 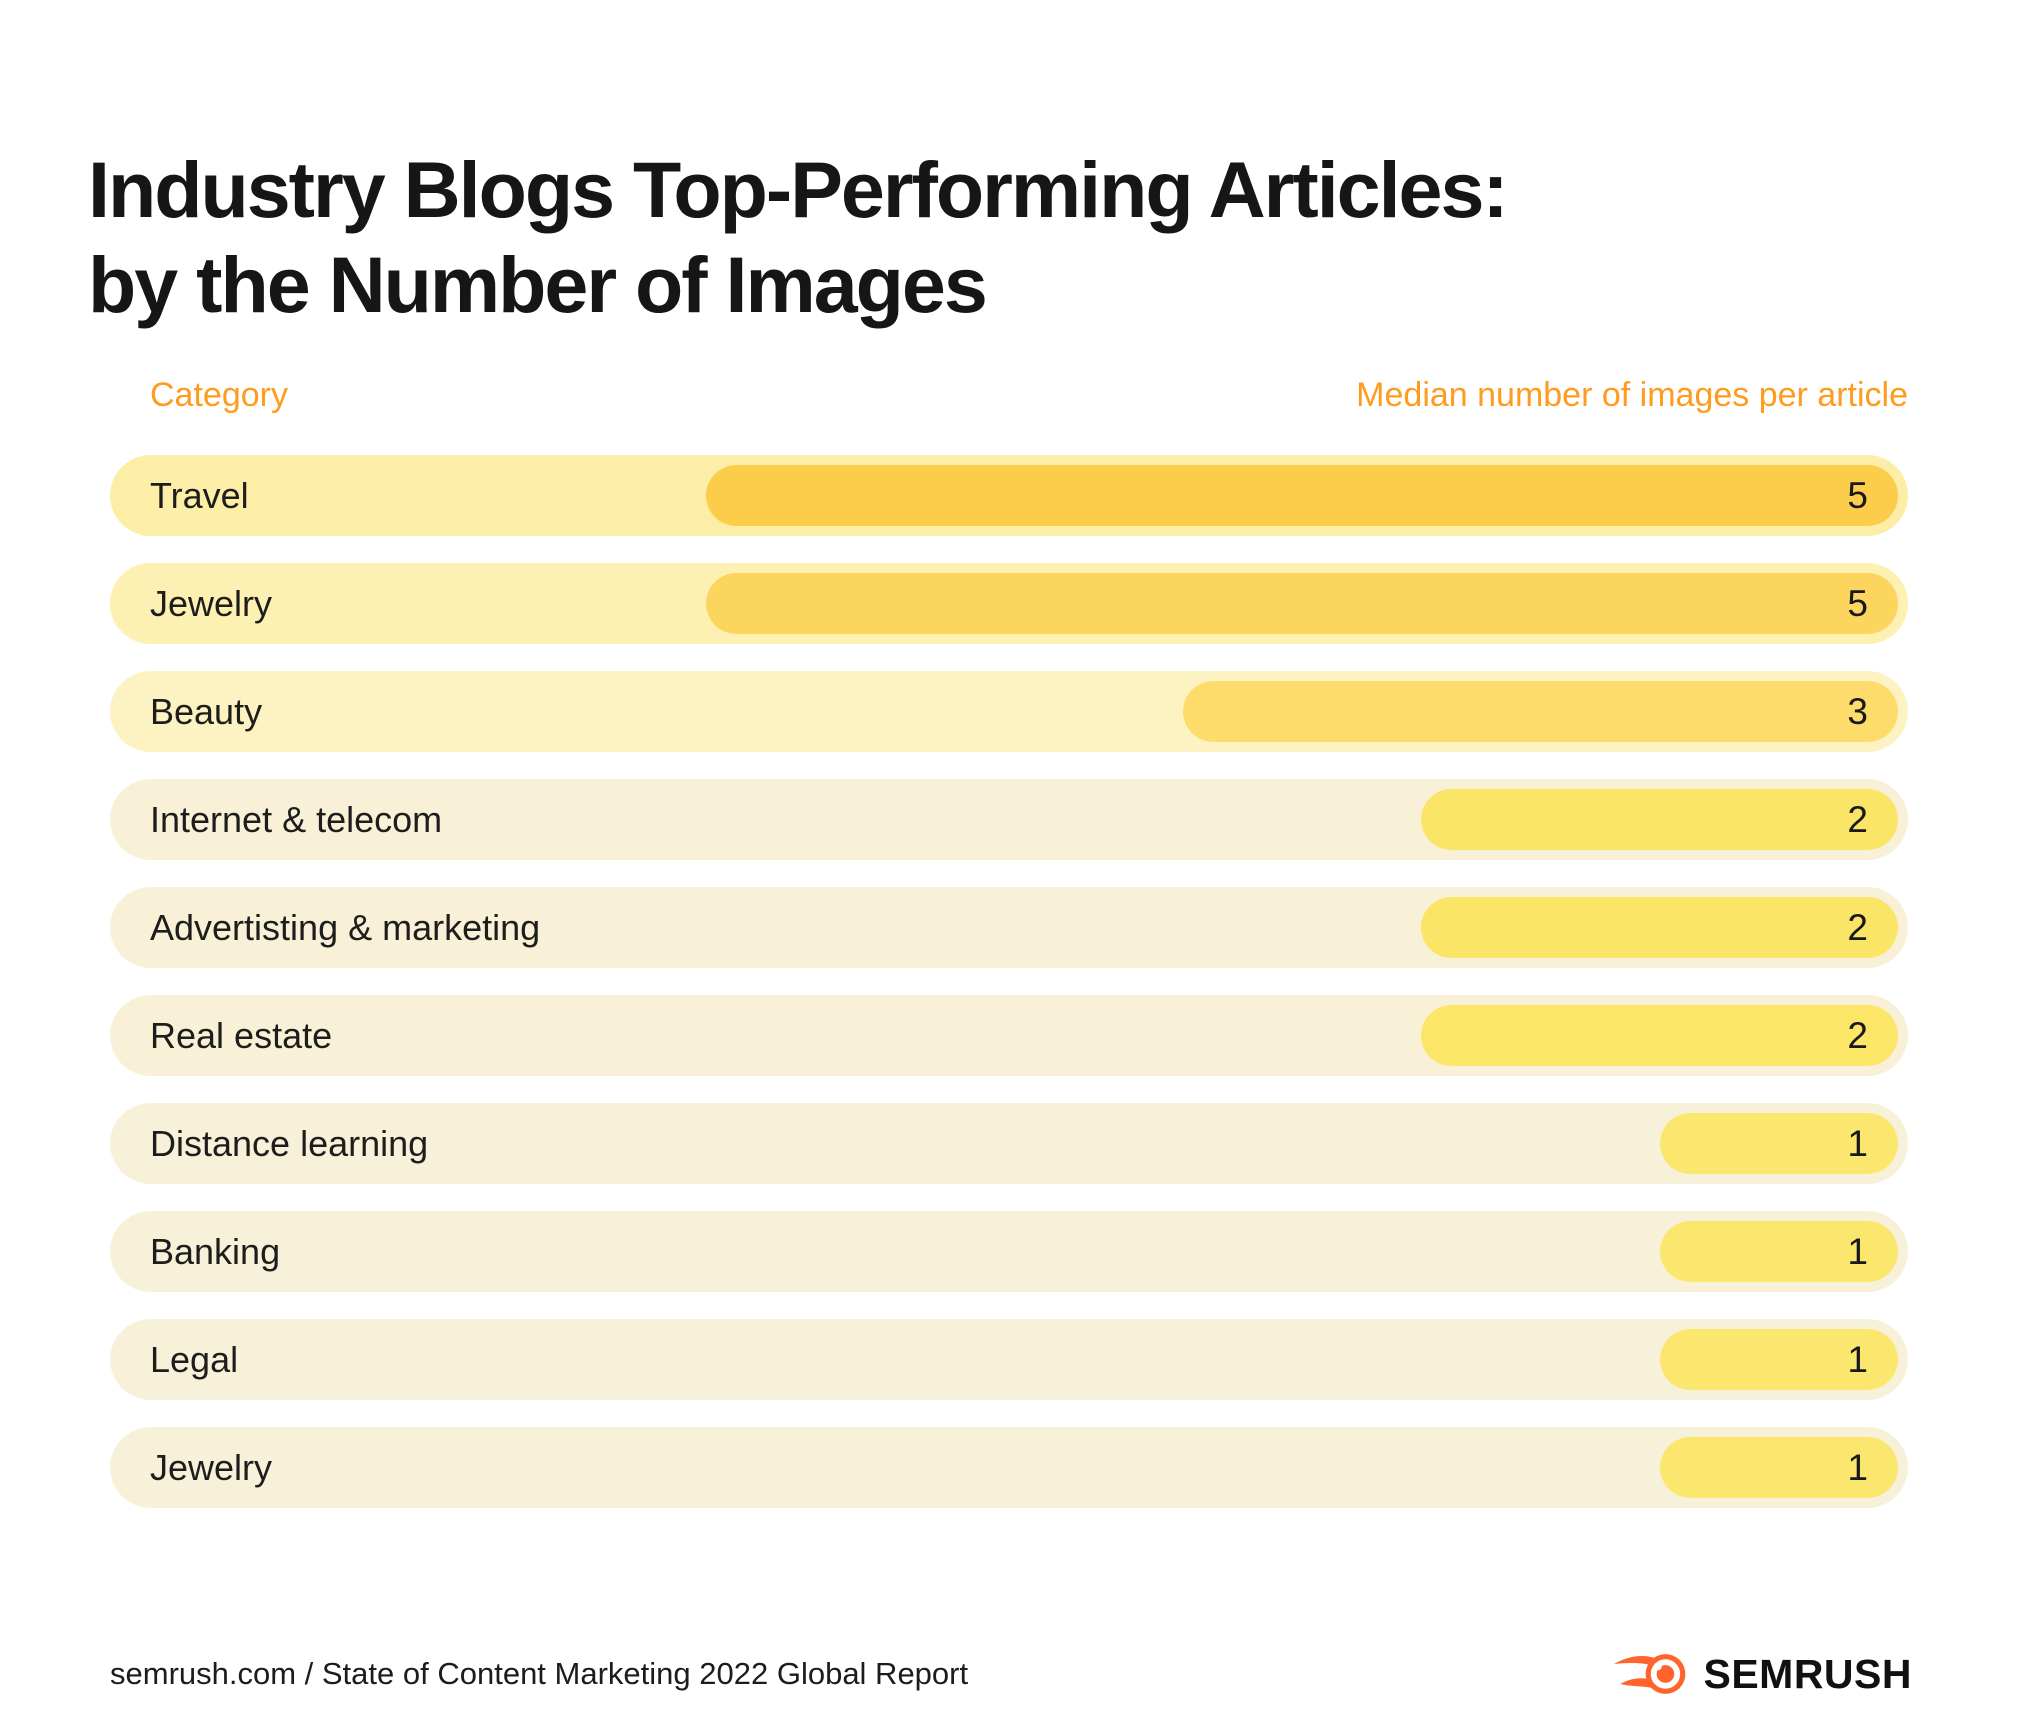 What do you see at coordinates (1009, 1359) in the screenshot?
I see `table-row: Legal 1` at bounding box center [1009, 1359].